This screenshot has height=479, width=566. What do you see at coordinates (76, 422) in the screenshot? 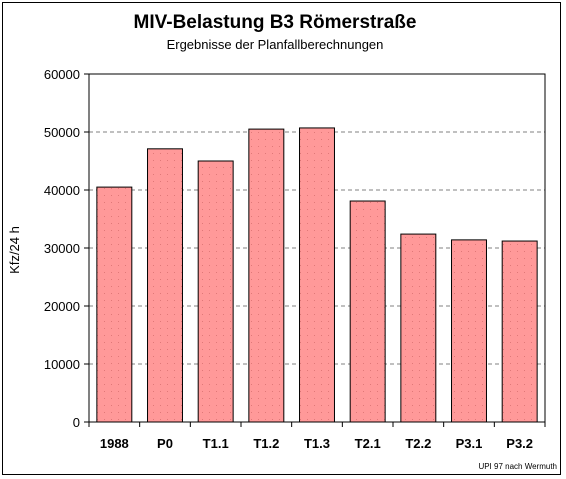
I see `y-tick-label: 0` at bounding box center [76, 422].